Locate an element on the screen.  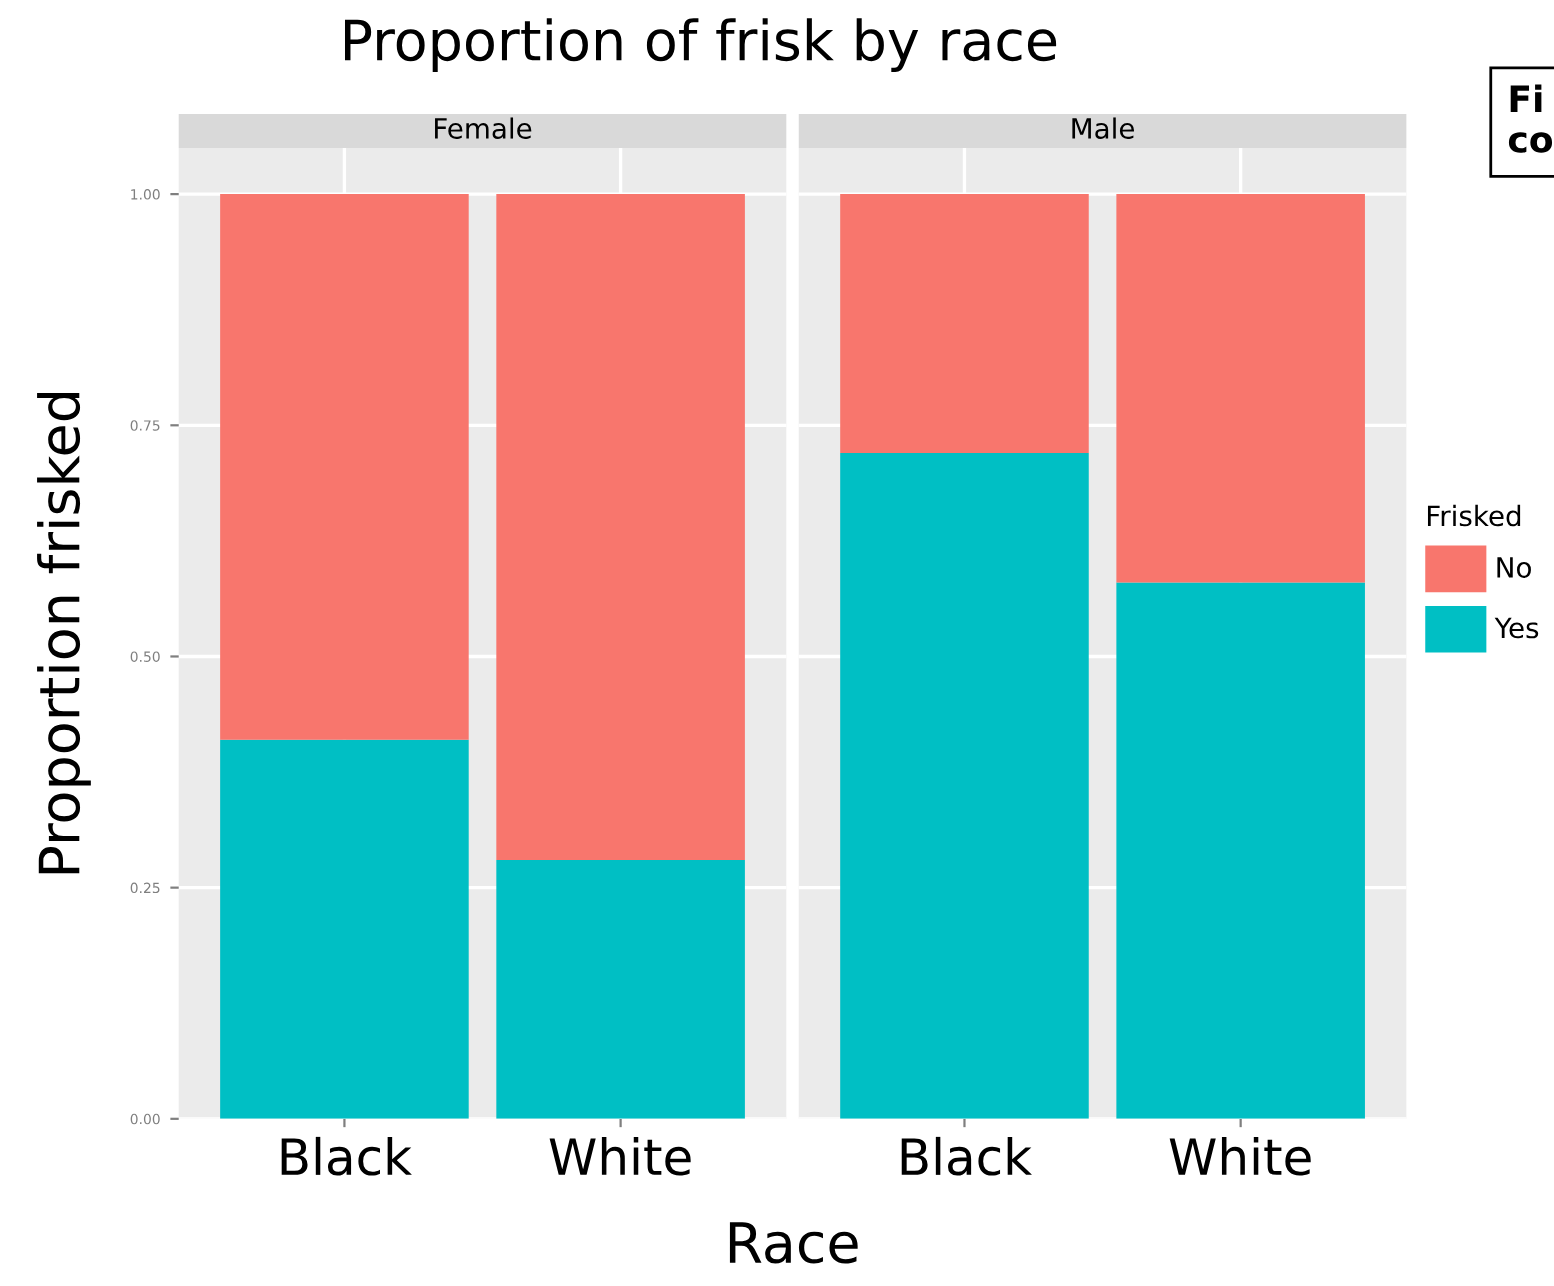
chart-subtitle: Male is located at coordinates (1103, 128).